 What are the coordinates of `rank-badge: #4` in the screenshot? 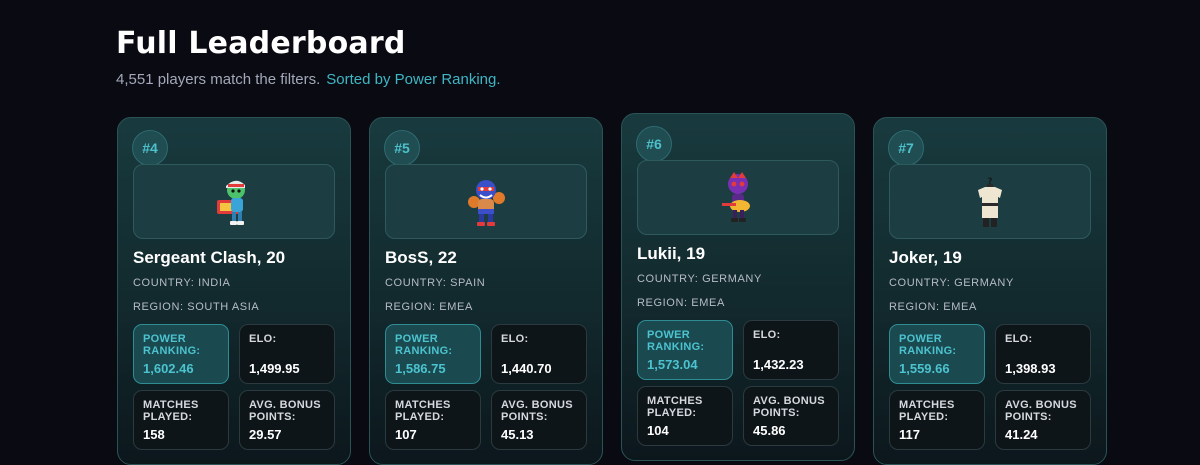 It's located at (150, 148).